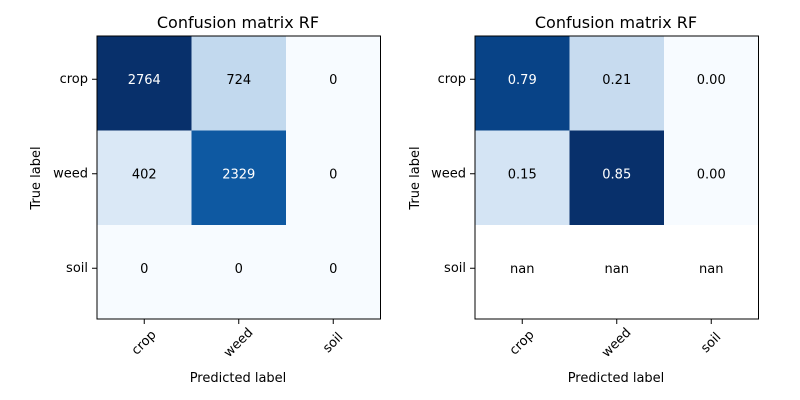 This screenshot has height=400, width=800. What do you see at coordinates (711, 174) in the screenshot?
I see `cell-value-label-r1-c2: 0.00` at bounding box center [711, 174].